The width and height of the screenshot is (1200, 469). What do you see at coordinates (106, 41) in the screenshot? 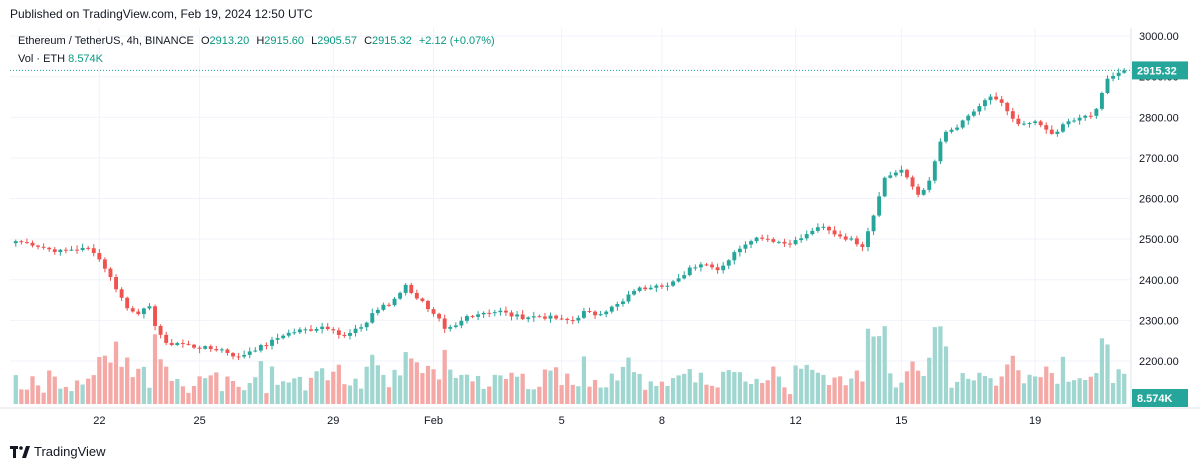
I see `symbol-label: Ethereum / TetherUS, 4h, BINANCE` at bounding box center [106, 41].